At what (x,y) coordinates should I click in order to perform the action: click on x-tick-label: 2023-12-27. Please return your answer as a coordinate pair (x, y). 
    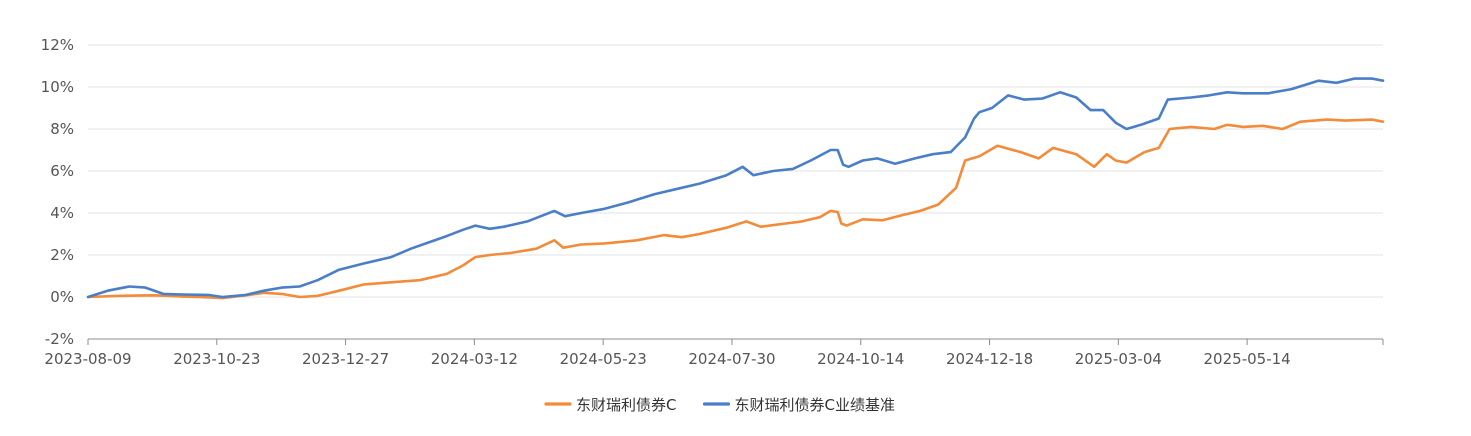
    Looking at the image, I should click on (345, 359).